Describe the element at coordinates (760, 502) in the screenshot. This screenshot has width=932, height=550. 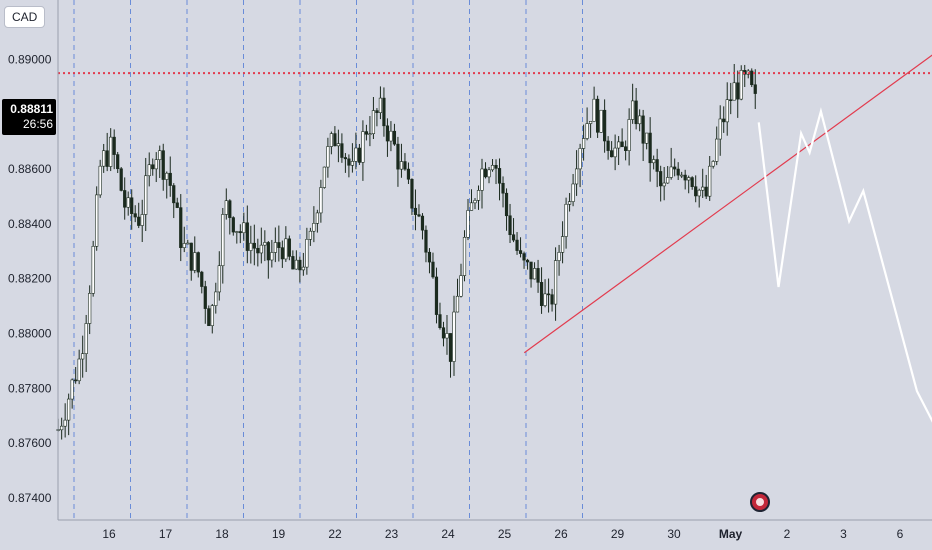
I see `tradingview-logo-icon` at that location.